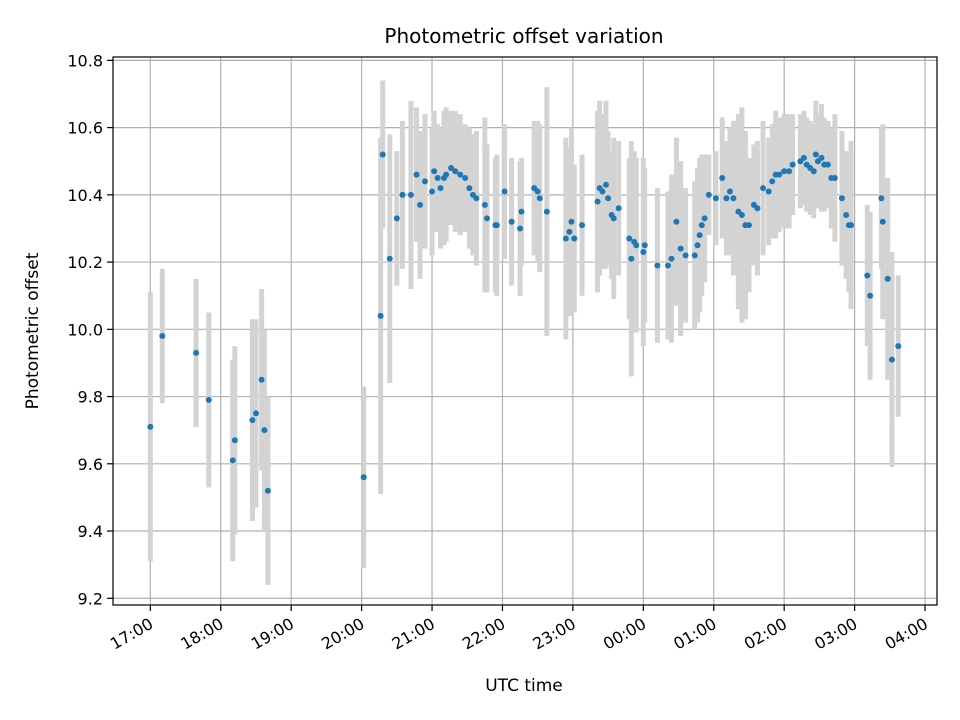 The image size is (960, 720). I want to click on y-tick-label: 9.4, so click(90, 531).